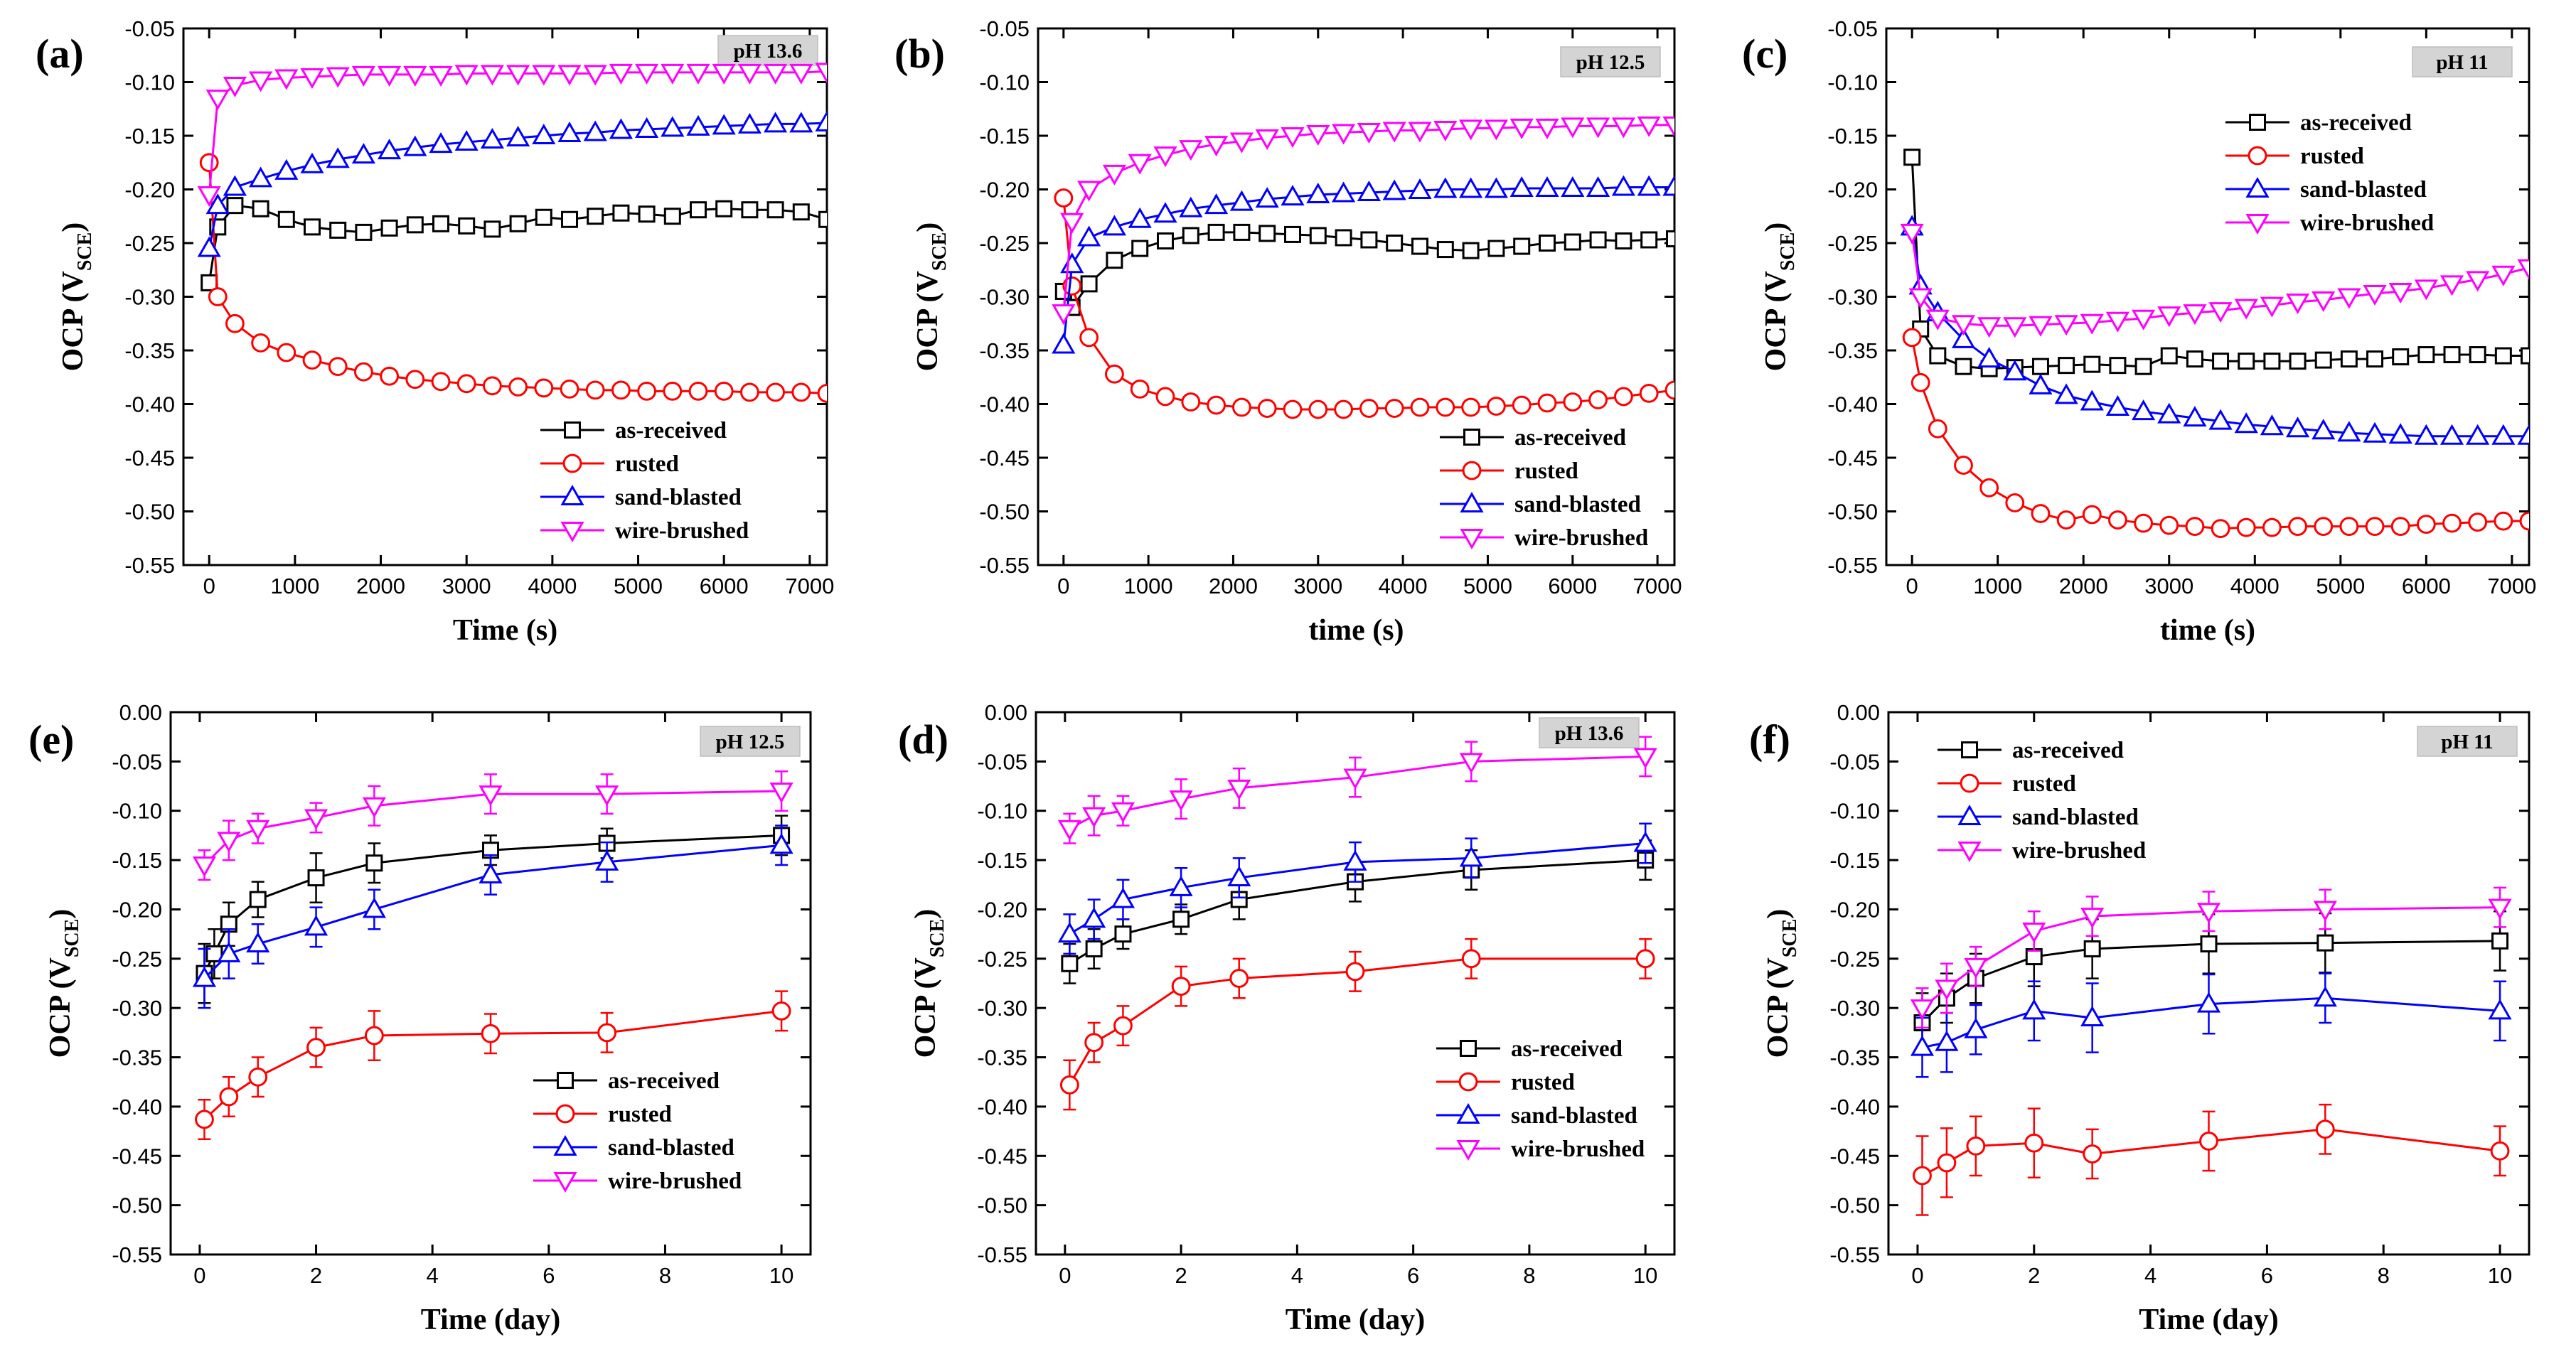 This screenshot has width=2576, height=1354. Describe the element at coordinates (1658, 586) in the screenshot. I see `x-tick-label: 7000` at that location.